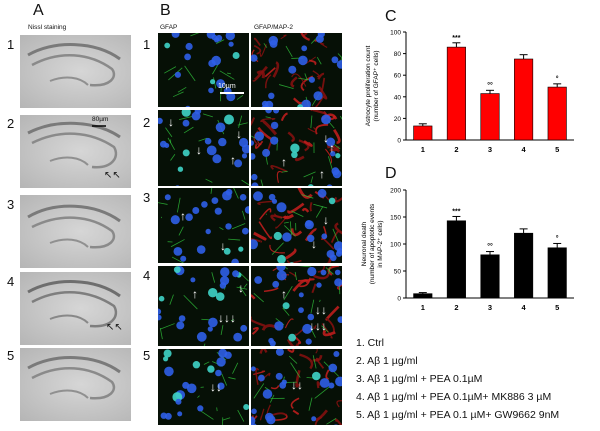  Describe the element at coordinates (380, 243) in the screenshot. I see `y-axis-label: in MAP-2⁺ cells)` at that location.